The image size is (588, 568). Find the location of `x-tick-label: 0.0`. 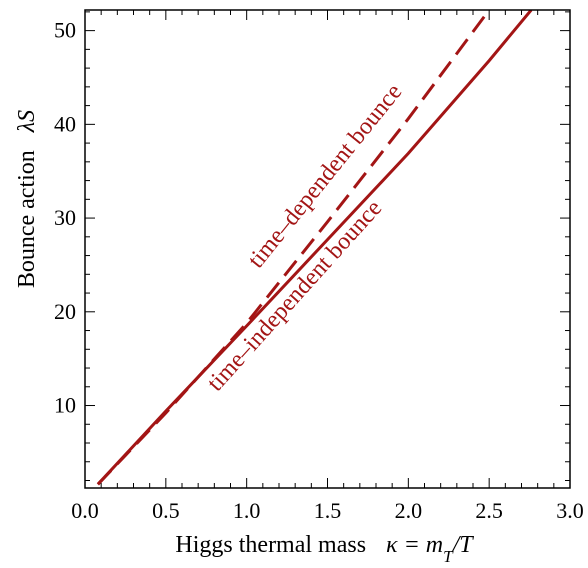

x-tick-label: 0.0 is located at coordinates (85, 510).